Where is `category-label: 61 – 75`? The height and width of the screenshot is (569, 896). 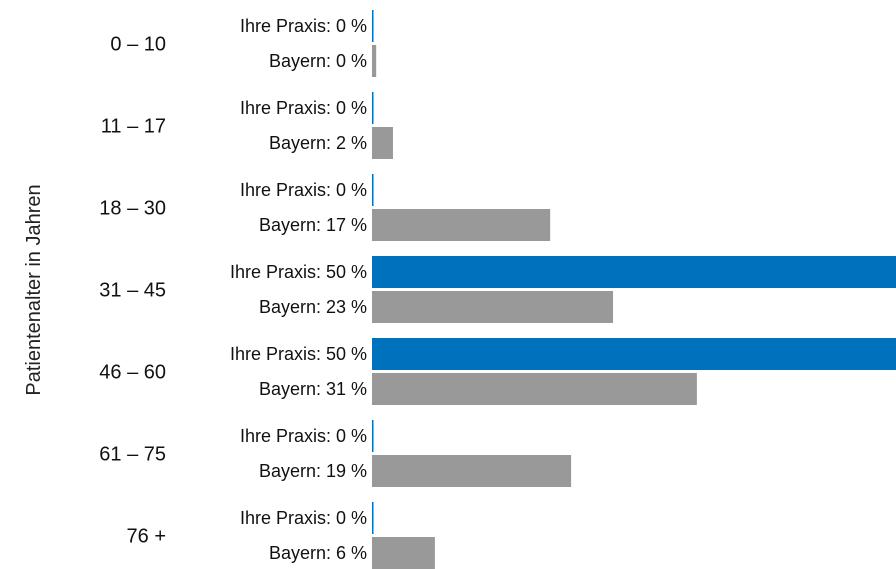
category-label: 61 – 75 is located at coordinates (132, 455).